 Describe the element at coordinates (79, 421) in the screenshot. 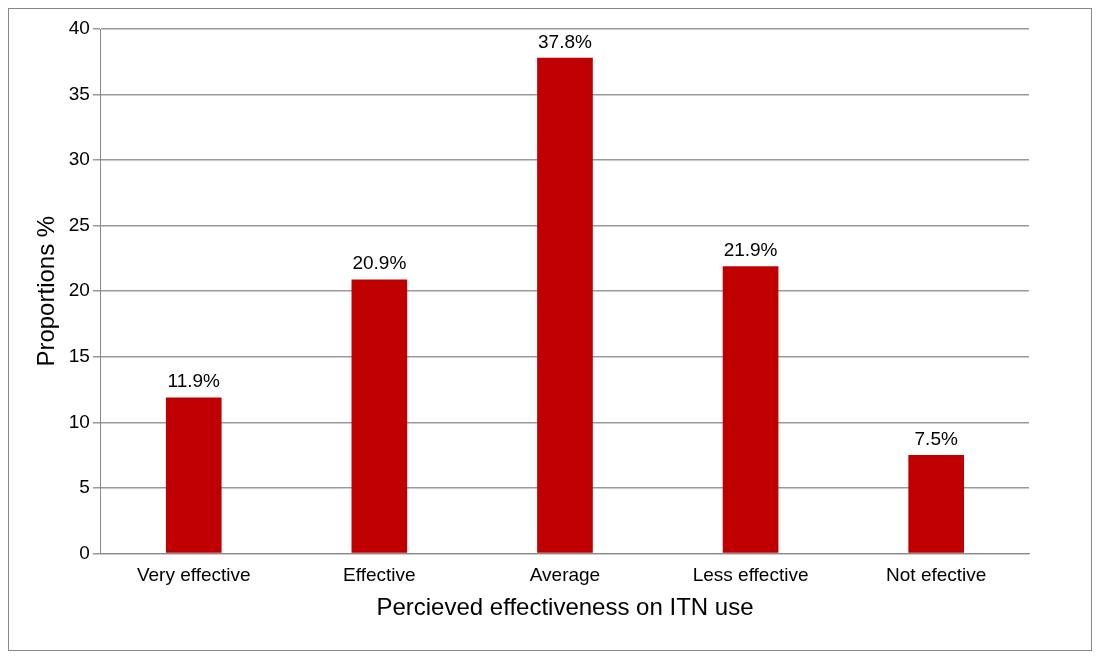

I see `y-tick-label: 10` at that location.